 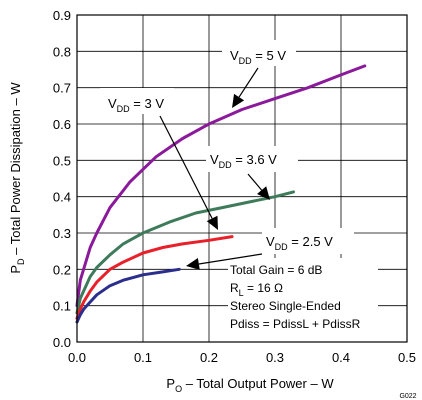 I want to click on series-label-36v: VDD = 3.6 V, so click(x=243, y=161).